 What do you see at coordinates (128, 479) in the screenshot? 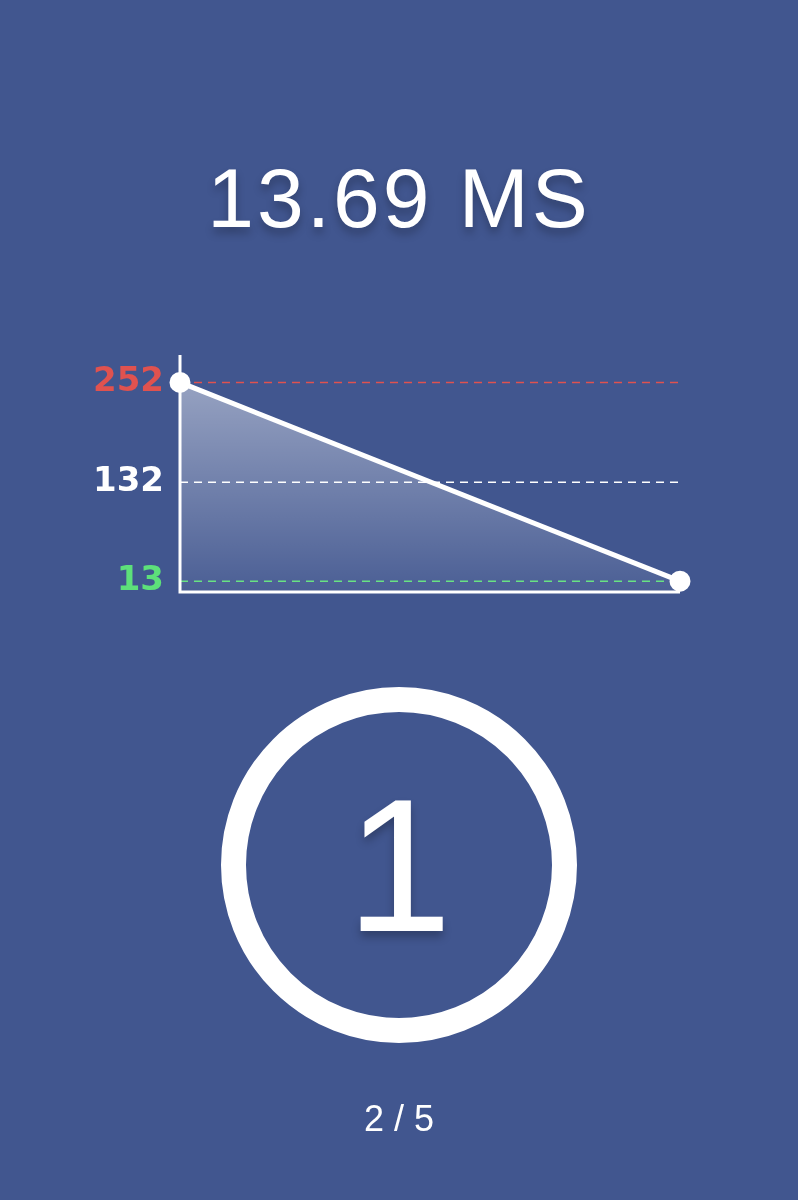
I see `ref-line-label: 132` at bounding box center [128, 479].